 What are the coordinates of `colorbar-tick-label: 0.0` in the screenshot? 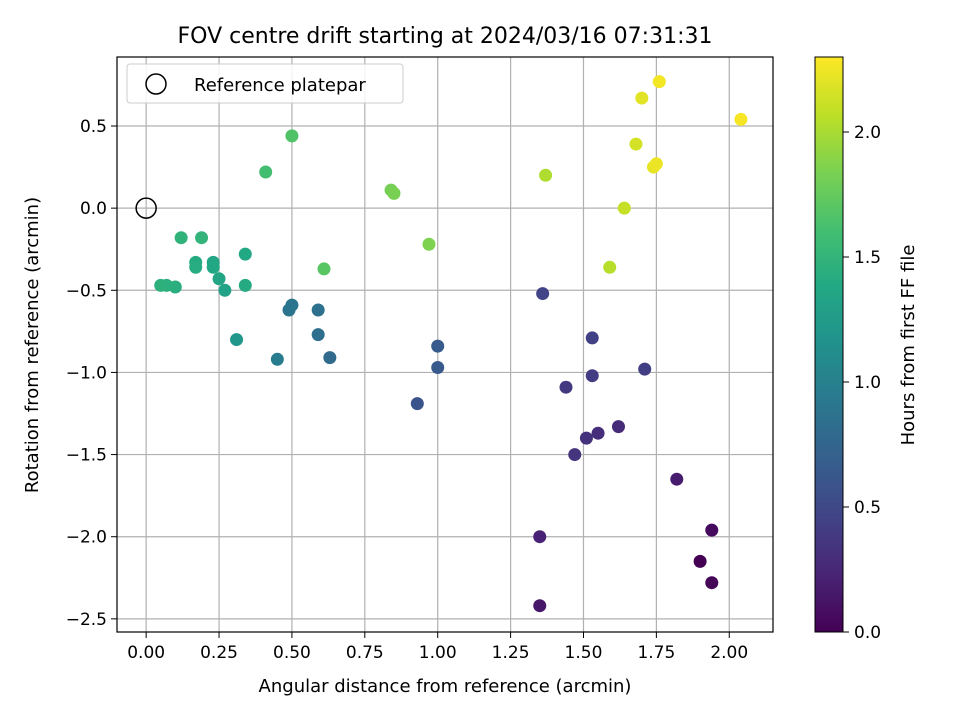 It's located at (867, 633).